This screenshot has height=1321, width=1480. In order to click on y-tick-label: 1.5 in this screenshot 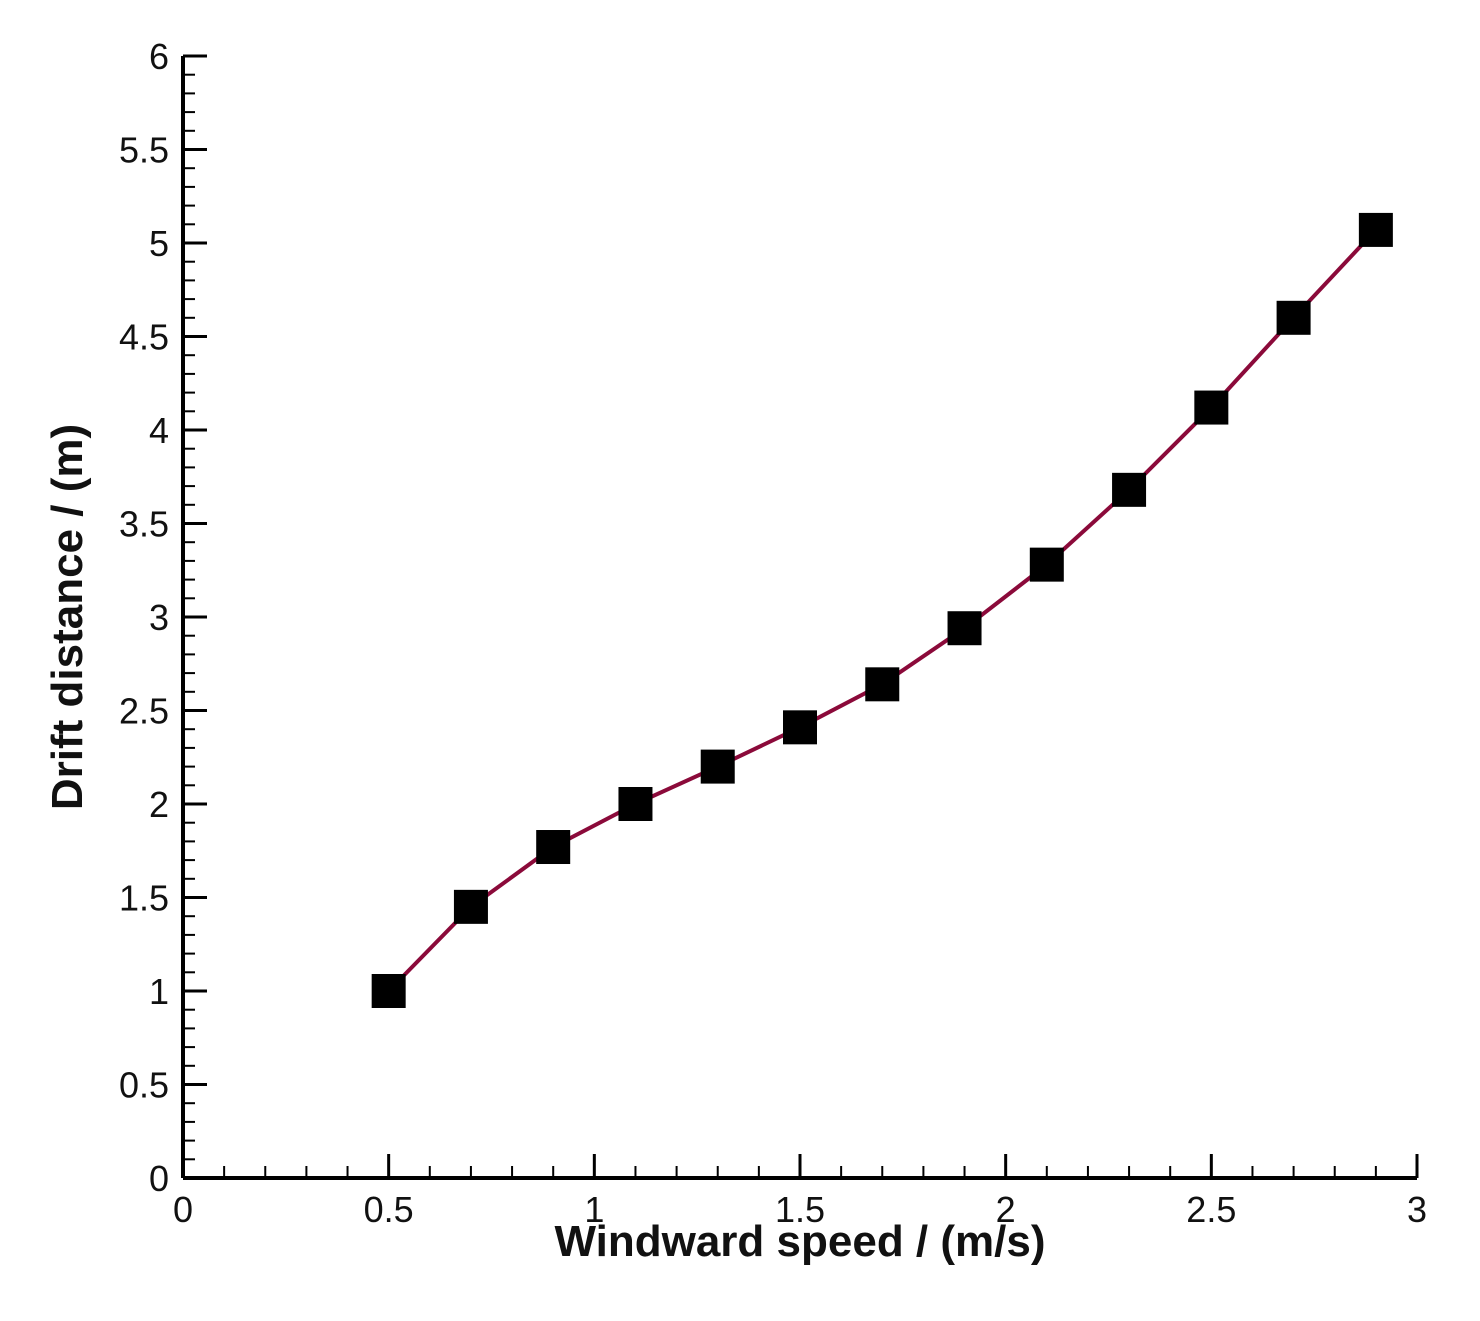, I will do `click(144, 898)`.